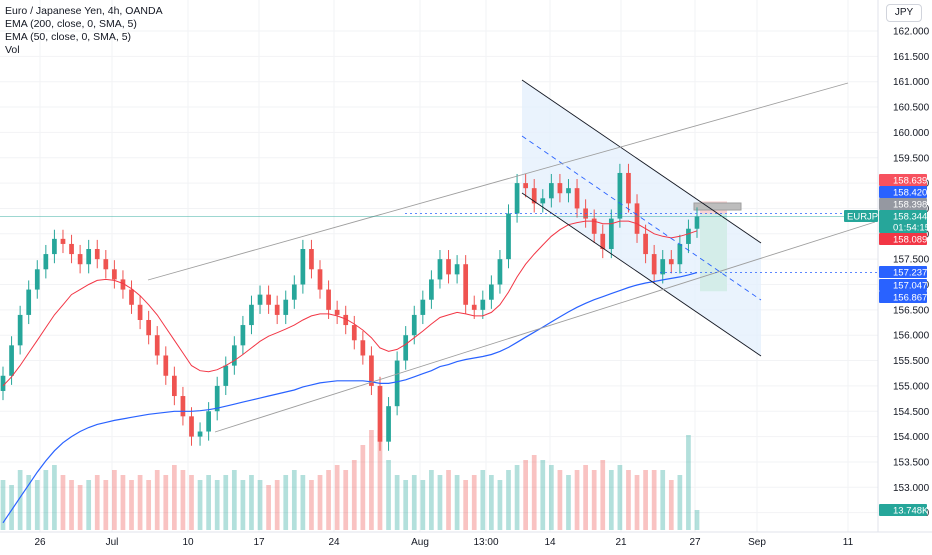  What do you see at coordinates (757, 542) in the screenshot?
I see `time-tick-label: Sep` at bounding box center [757, 542].